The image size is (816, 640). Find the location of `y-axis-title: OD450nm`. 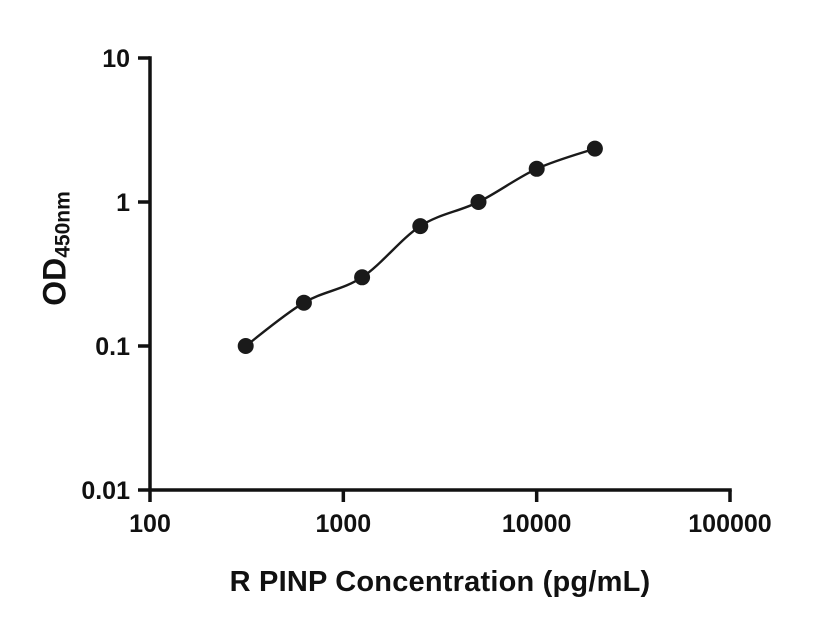

y-axis-title: OD450nm is located at coordinates (55, 249).